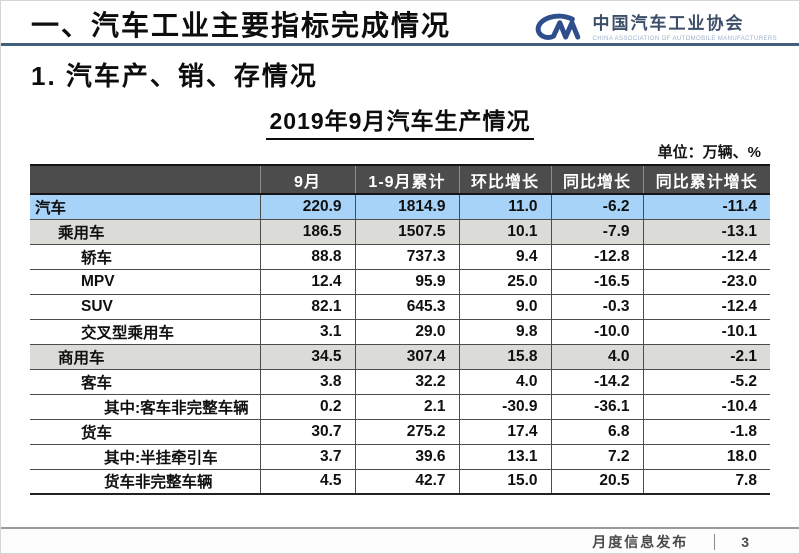  Describe the element at coordinates (241, 25) in the screenshot. I see `page-title: 一、汽车工业主要指标完成情况` at that location.